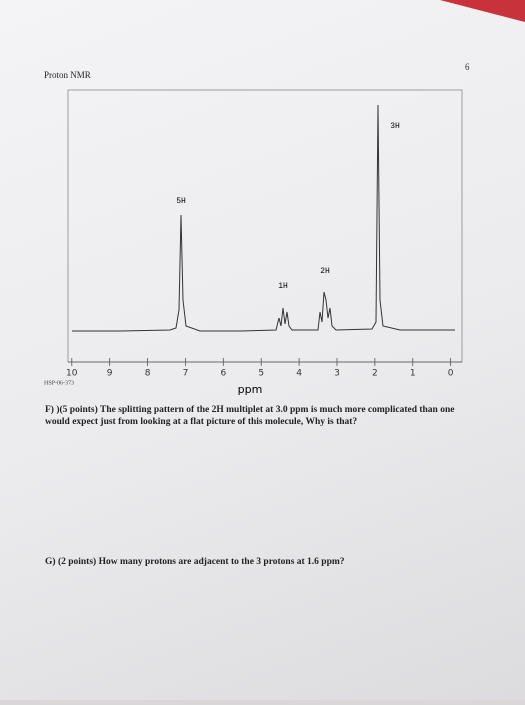 This screenshot has height=705, width=525. Describe the element at coordinates (148, 374) in the screenshot. I see `x-tick-label: 8` at that location.